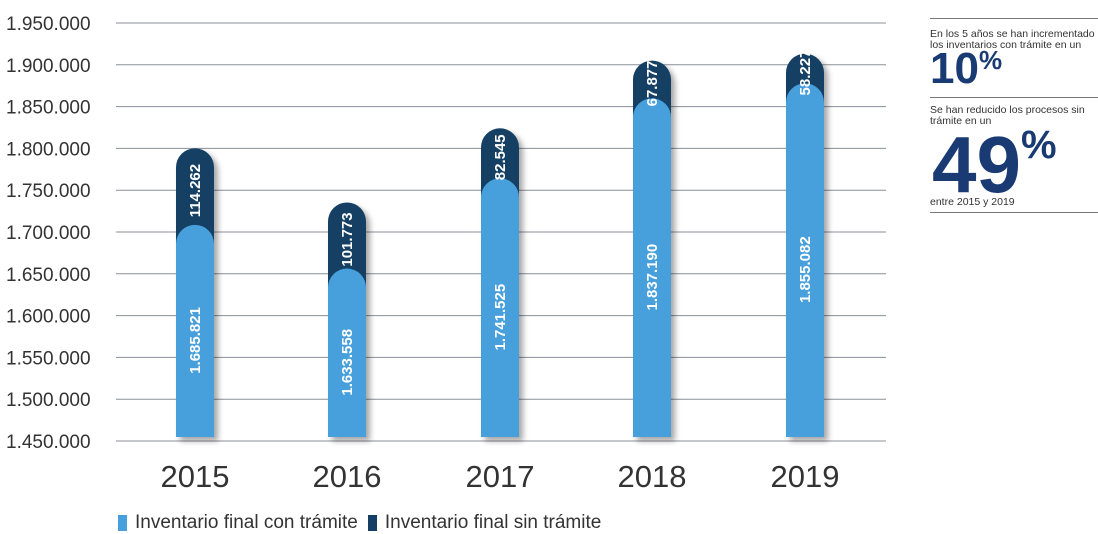 This screenshot has width=1098, height=534. I want to click on legend-item-sin-tramite: Inventario final sin trámite, so click(484, 523).